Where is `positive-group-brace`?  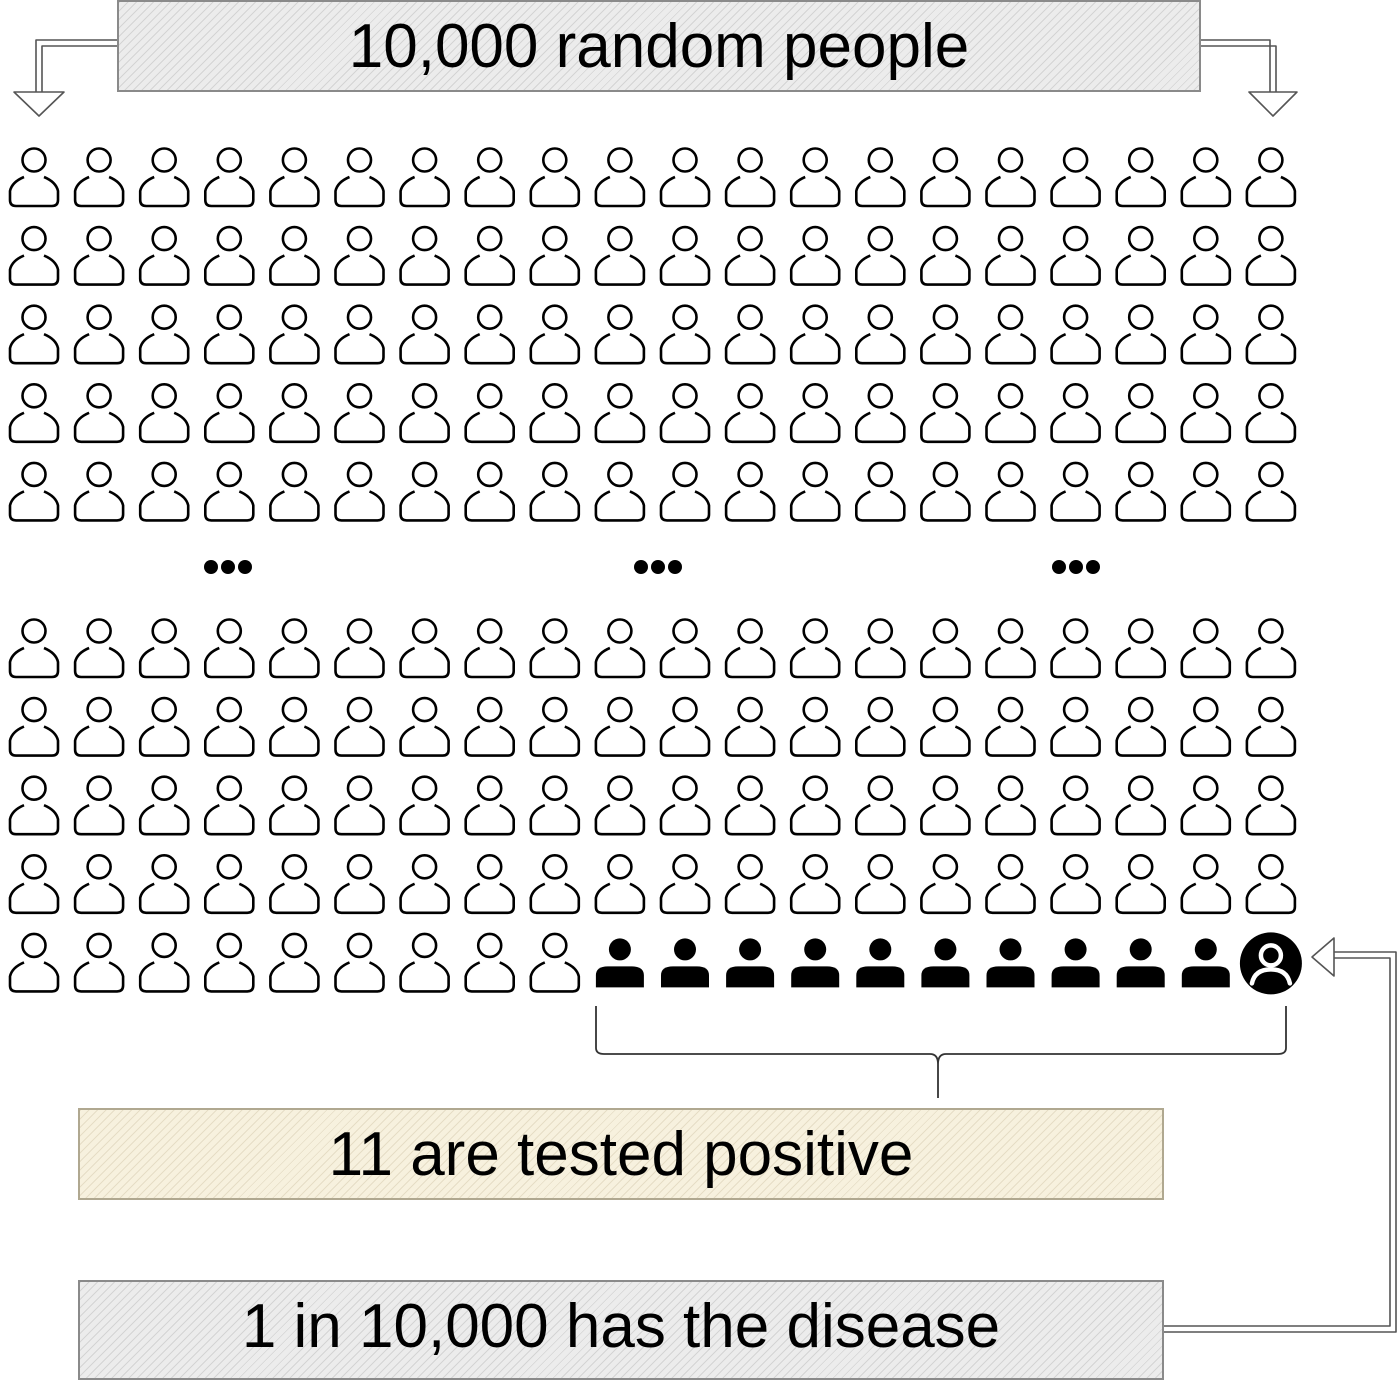 positive-group-brace is located at coordinates (941, 1052).